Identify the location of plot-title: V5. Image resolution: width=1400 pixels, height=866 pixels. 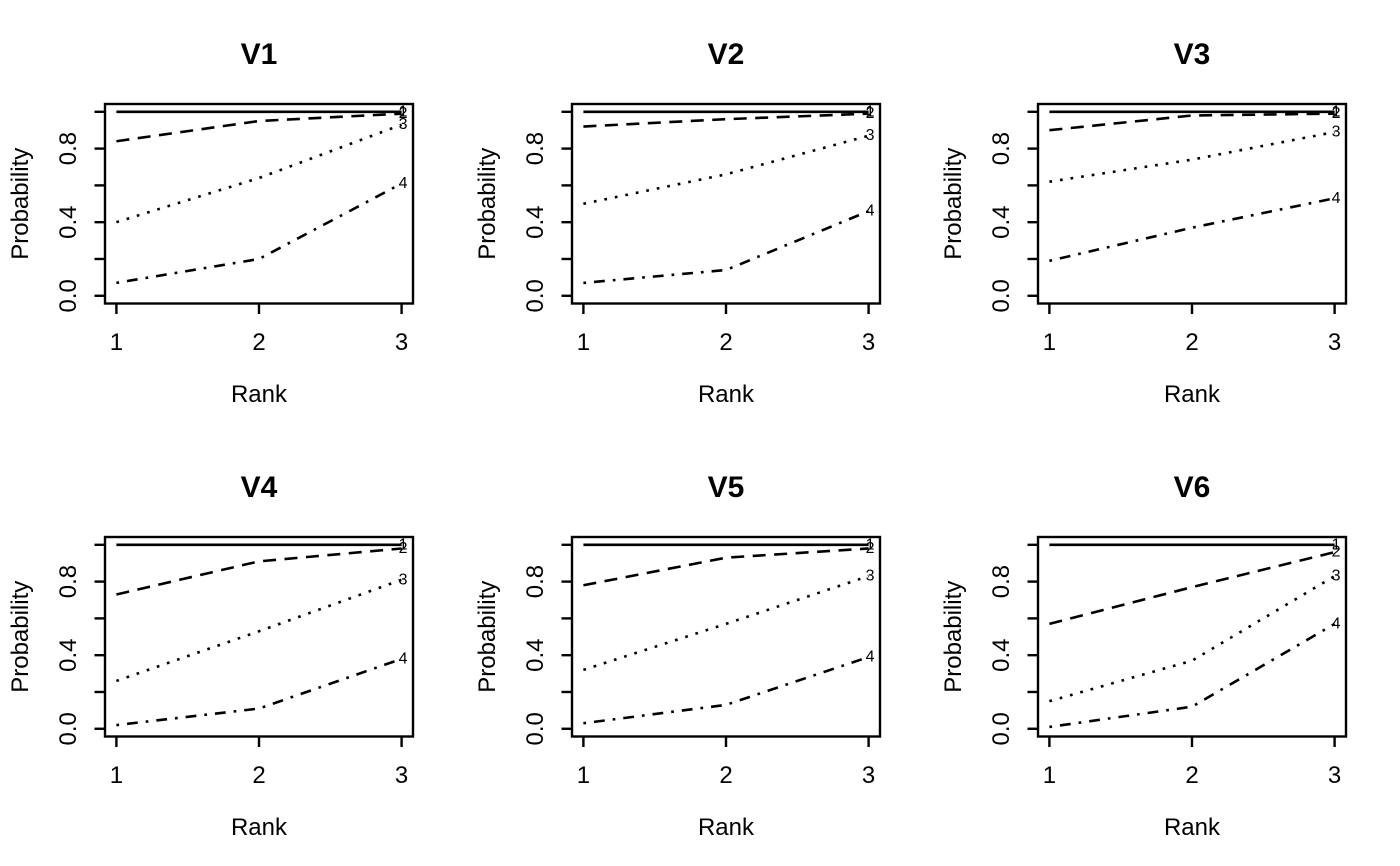
(725, 487).